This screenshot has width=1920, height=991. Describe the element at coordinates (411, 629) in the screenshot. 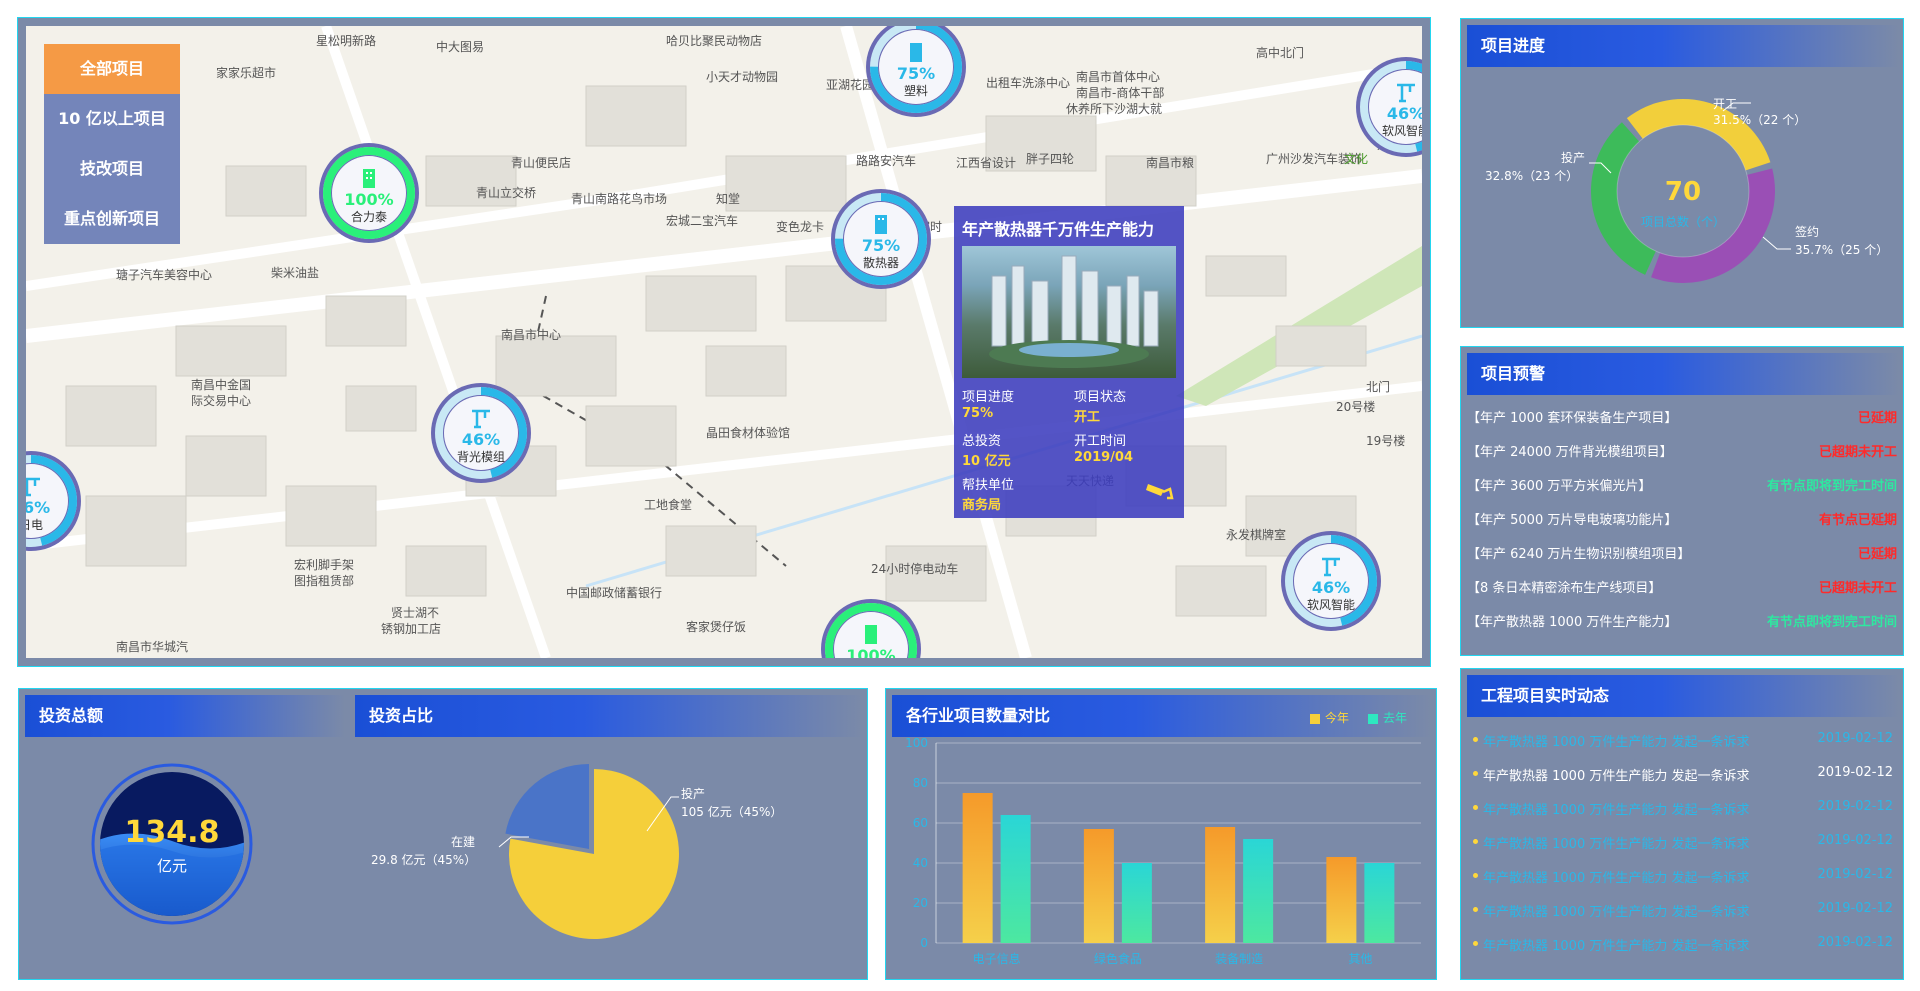

I see `map-label: 锈钢加工店` at that location.